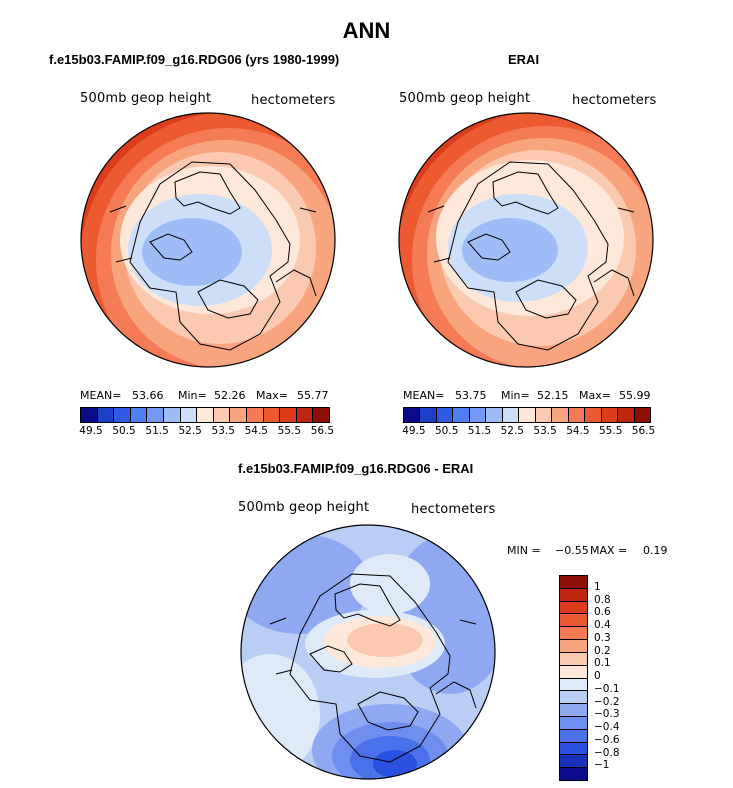 The image size is (733, 788). I want to click on panel1-max-value: 55.77, so click(313, 395).